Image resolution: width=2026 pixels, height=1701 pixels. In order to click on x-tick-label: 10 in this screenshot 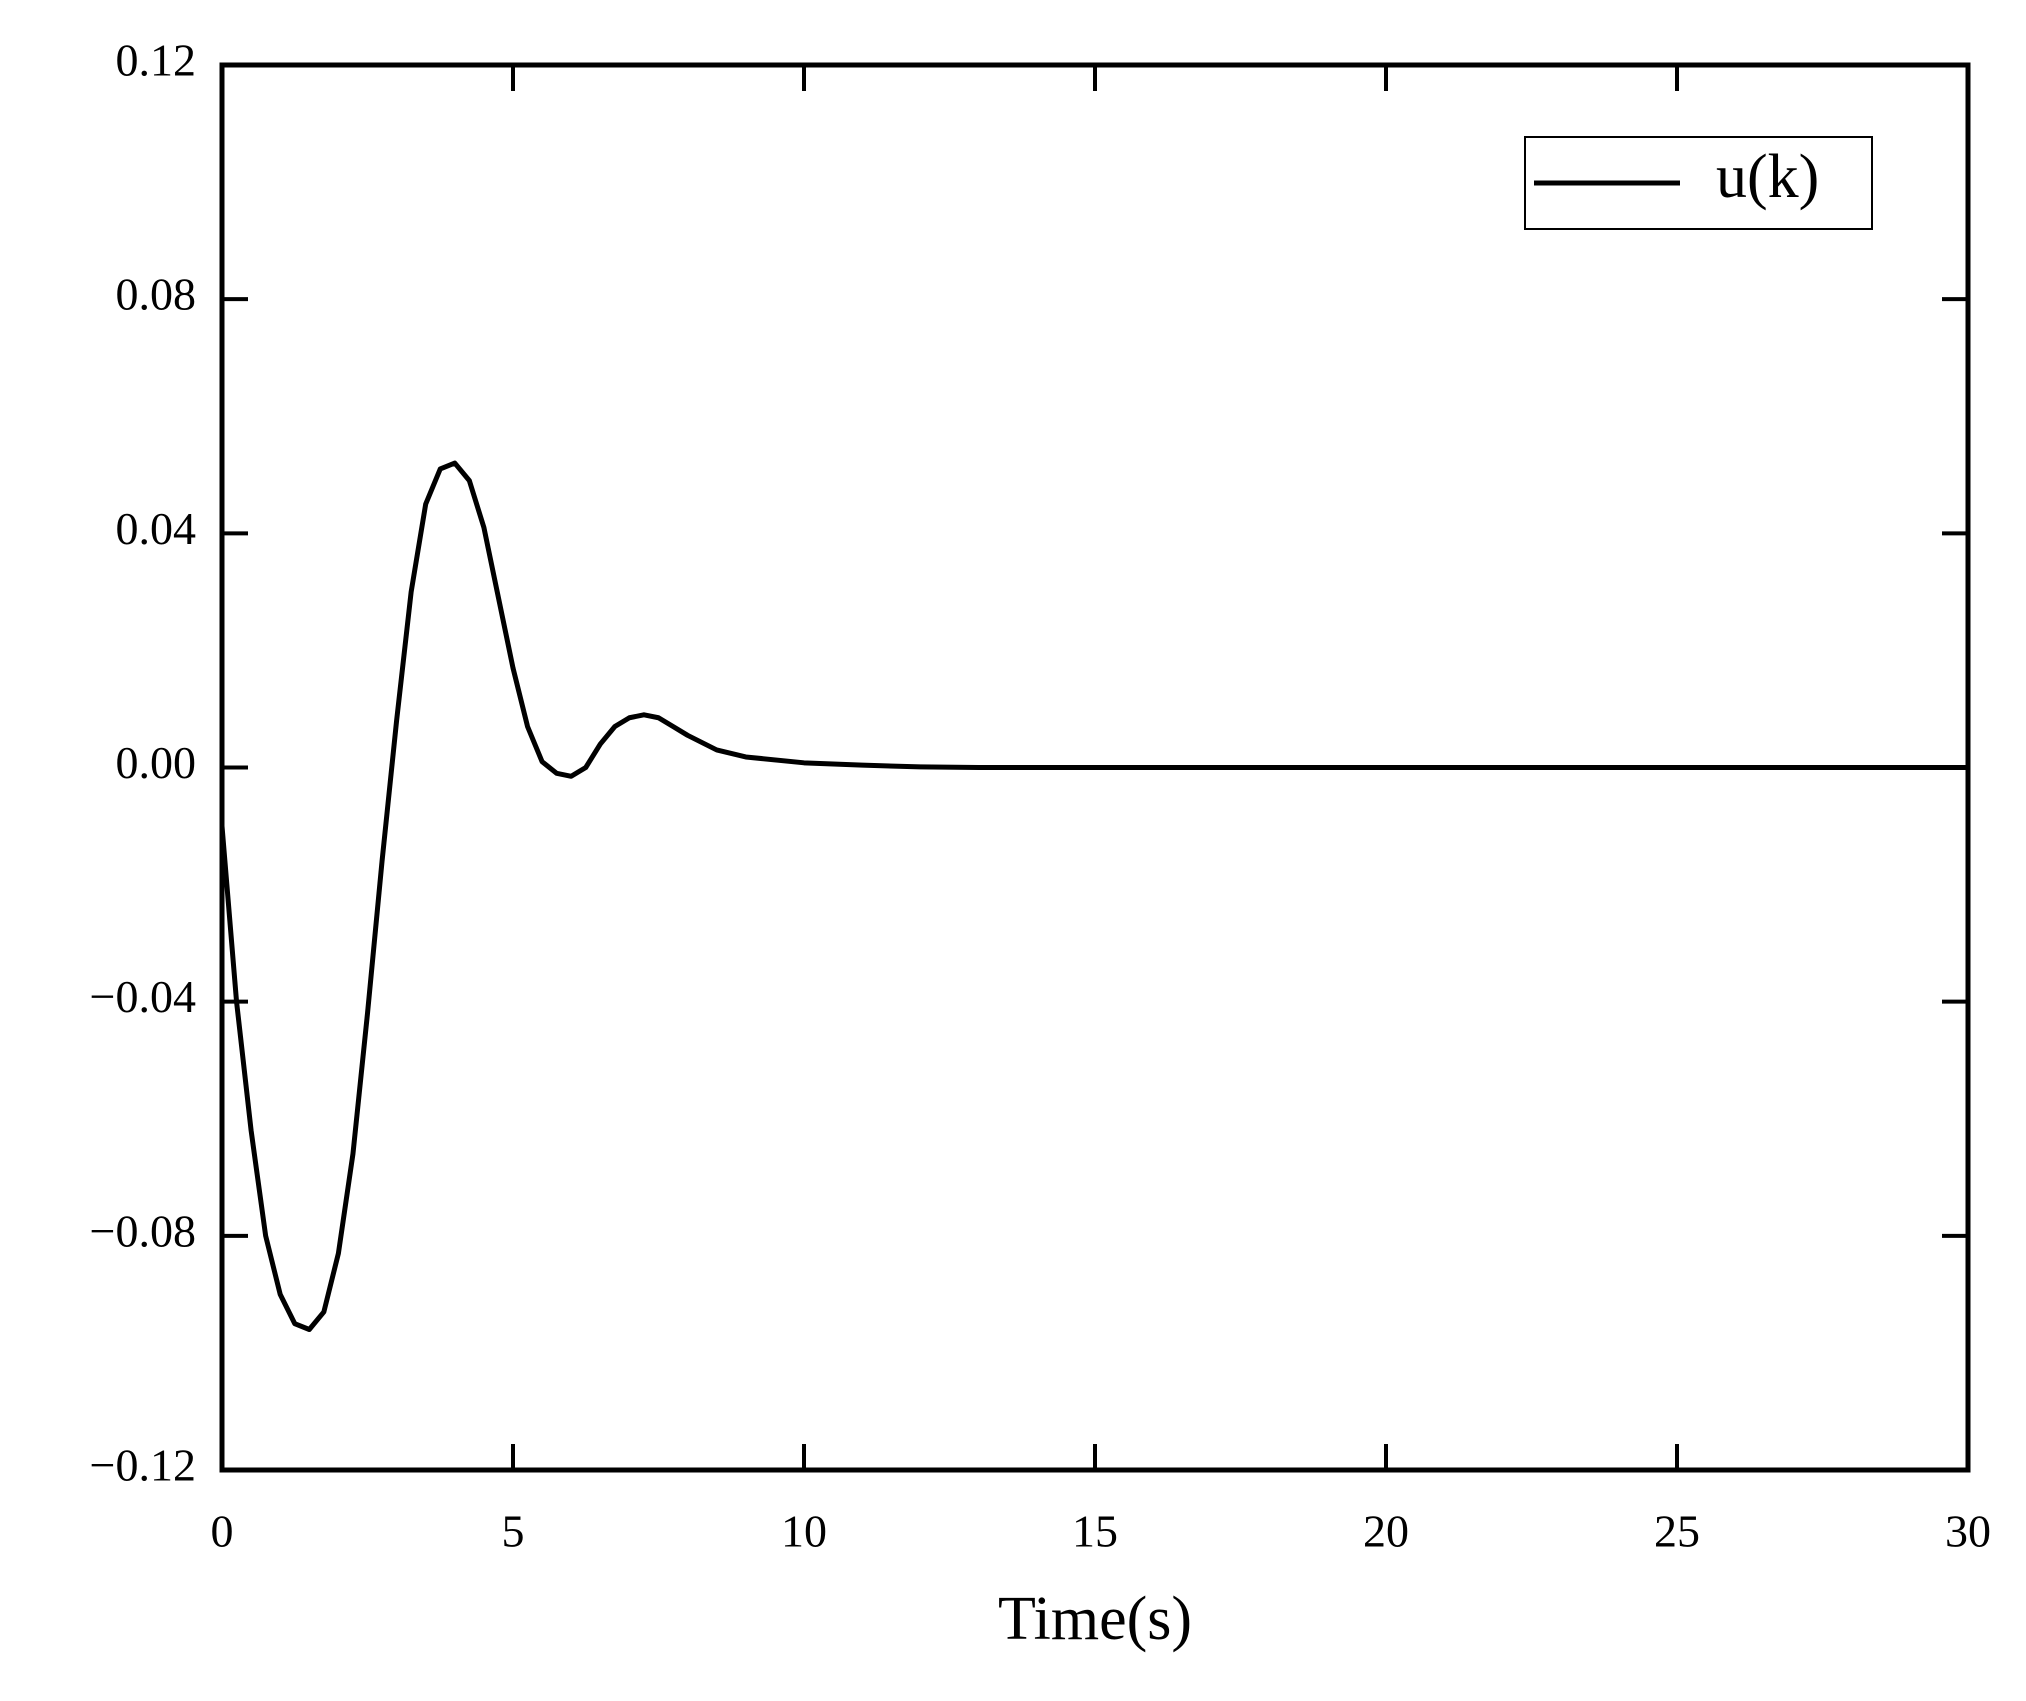, I will do `click(804, 1531)`.